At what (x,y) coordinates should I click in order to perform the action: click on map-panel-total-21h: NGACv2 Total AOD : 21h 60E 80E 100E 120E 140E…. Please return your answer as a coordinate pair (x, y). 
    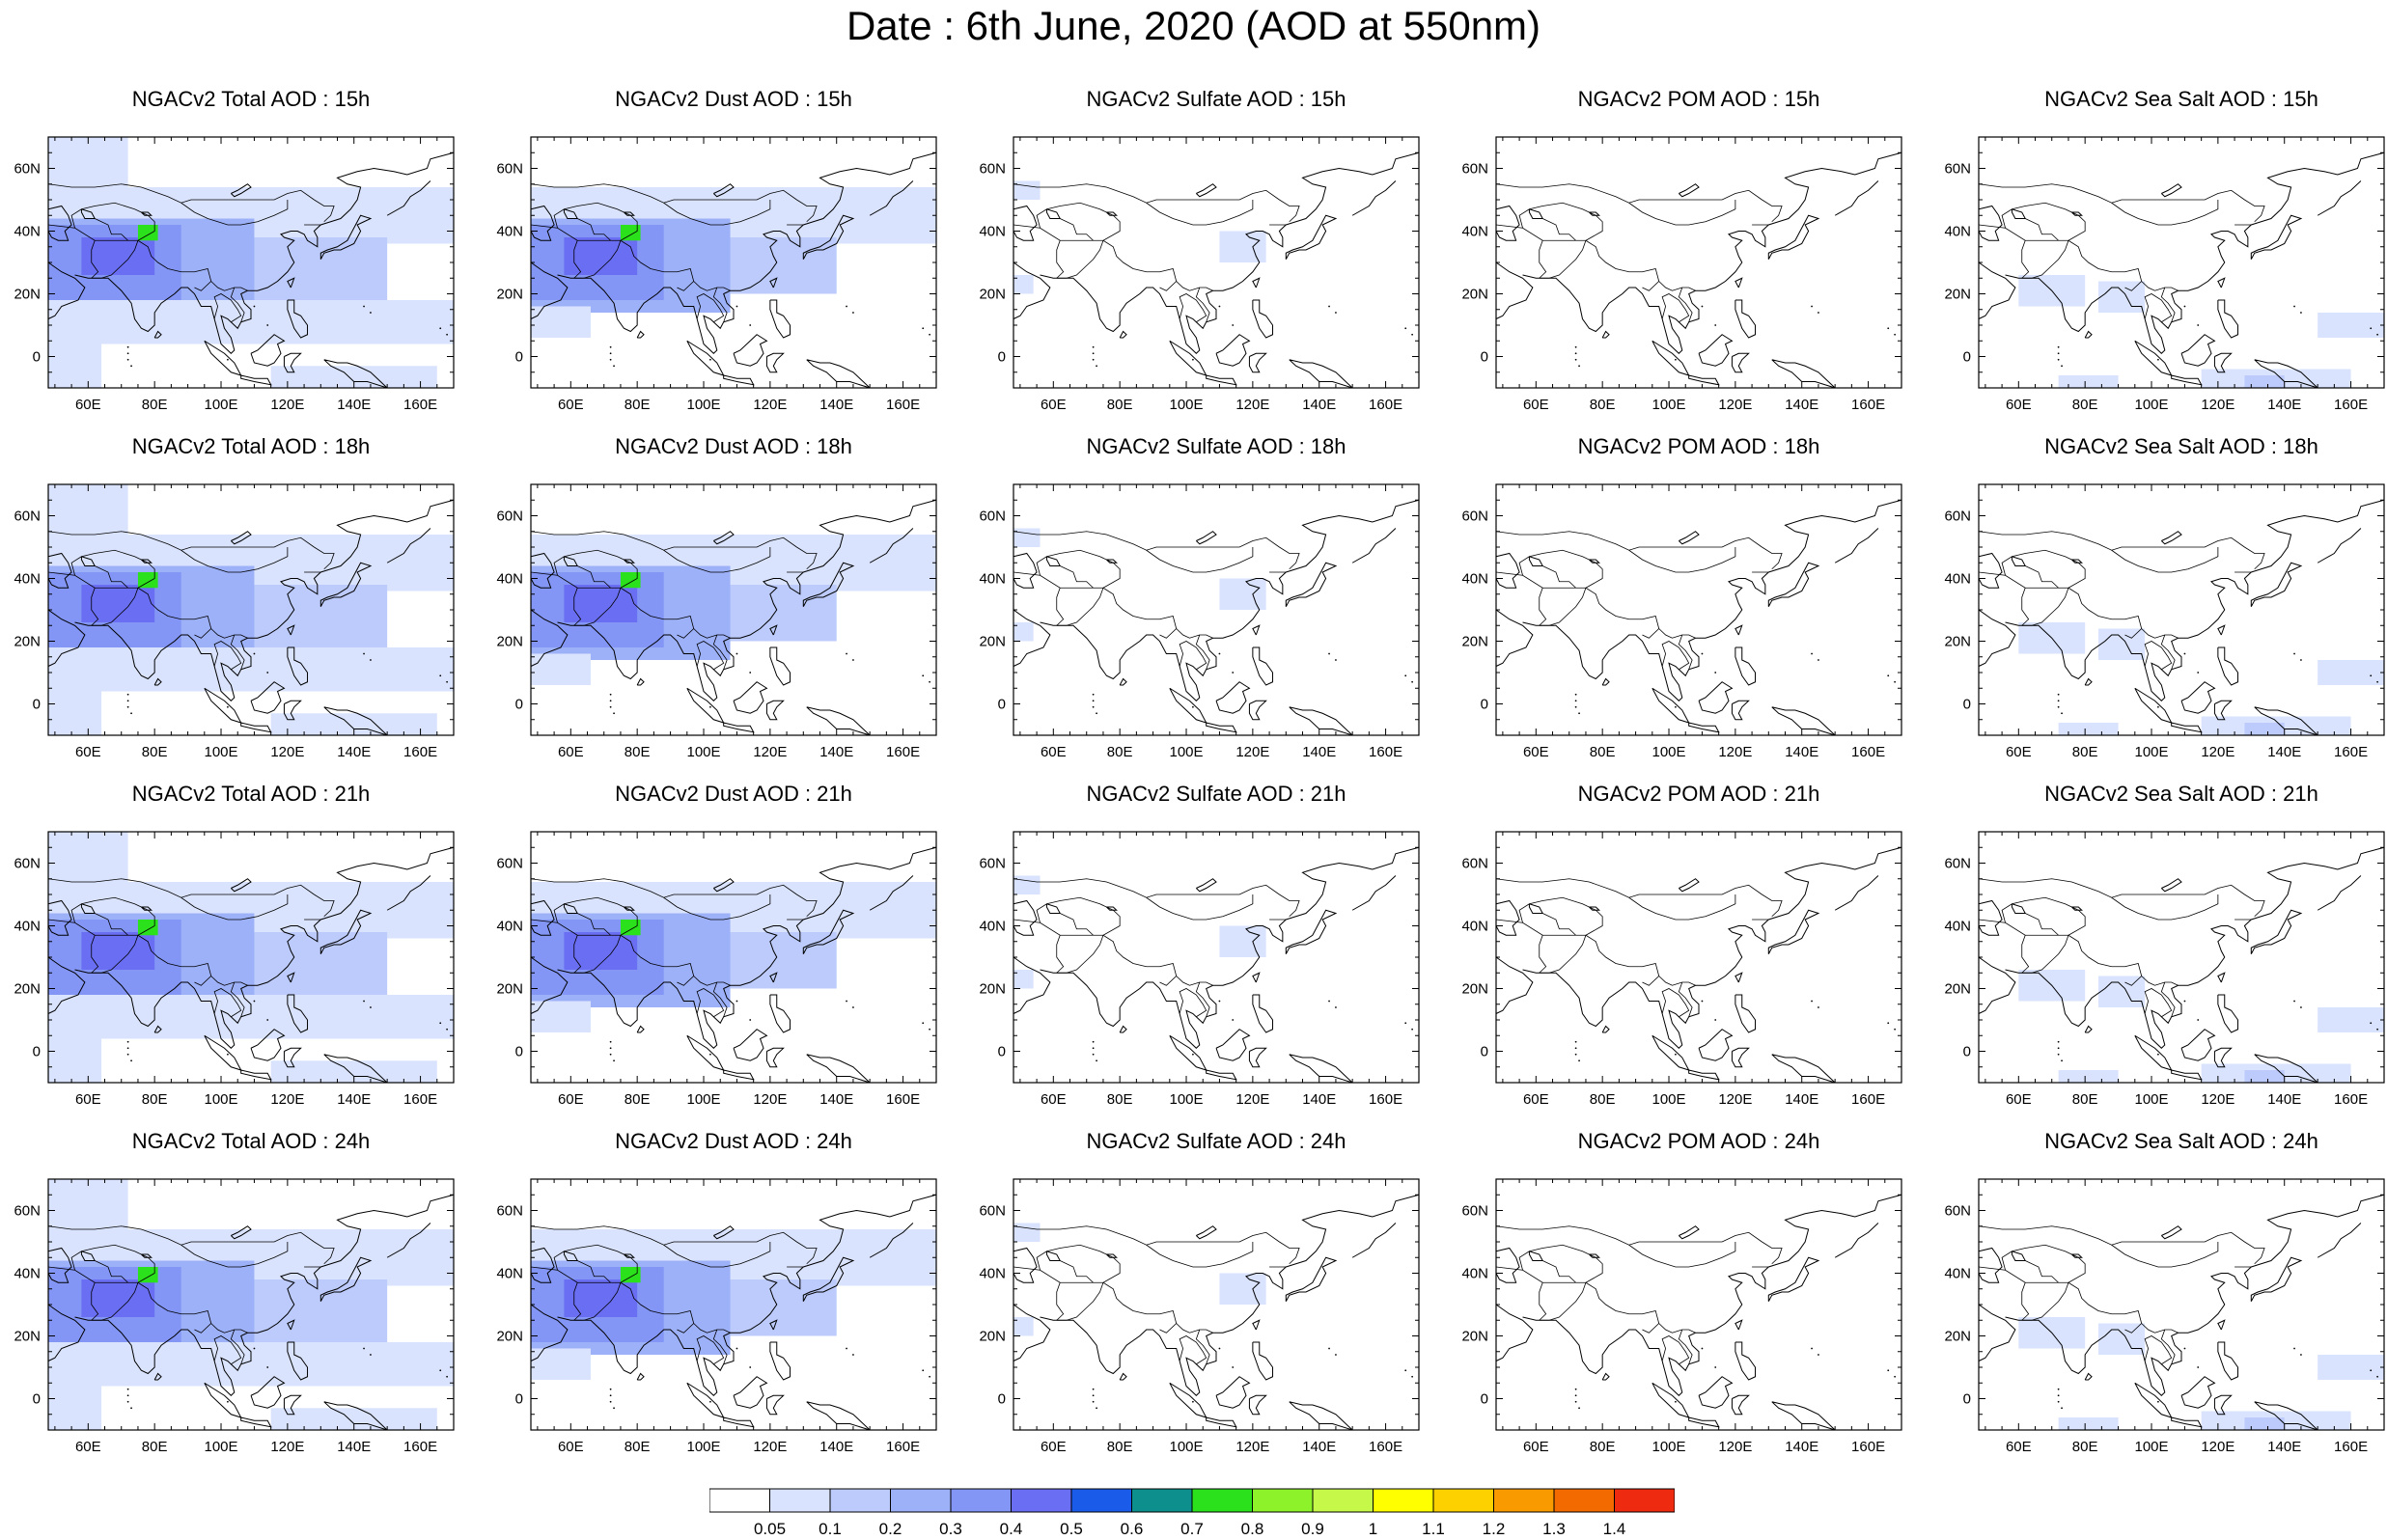
    Looking at the image, I should click on (241, 948).